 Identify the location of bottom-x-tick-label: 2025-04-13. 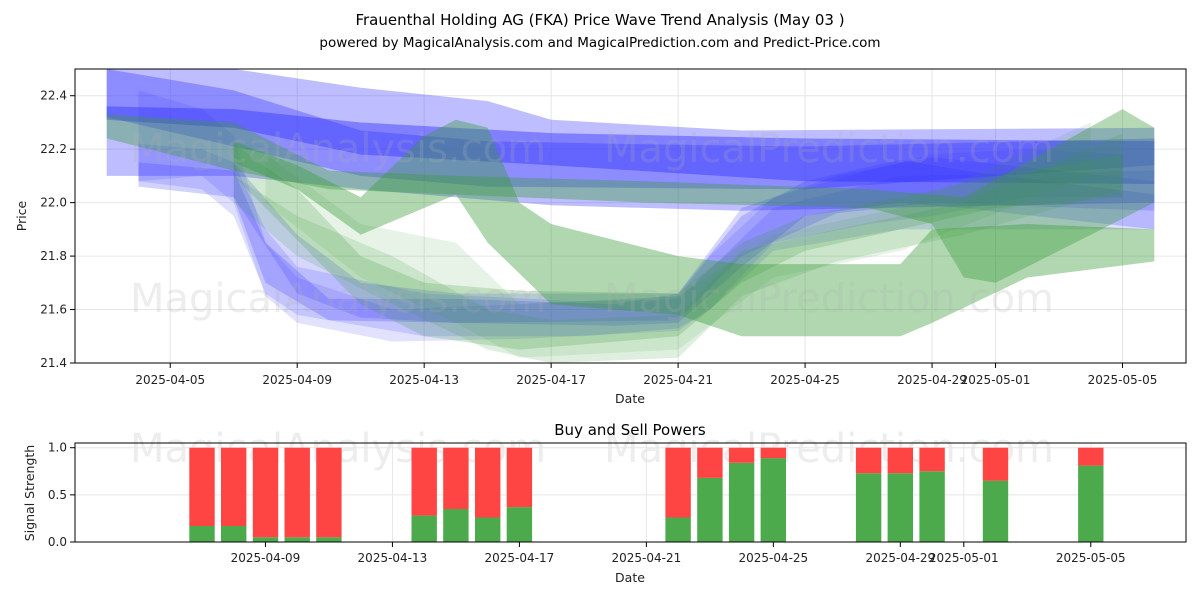
(393, 558).